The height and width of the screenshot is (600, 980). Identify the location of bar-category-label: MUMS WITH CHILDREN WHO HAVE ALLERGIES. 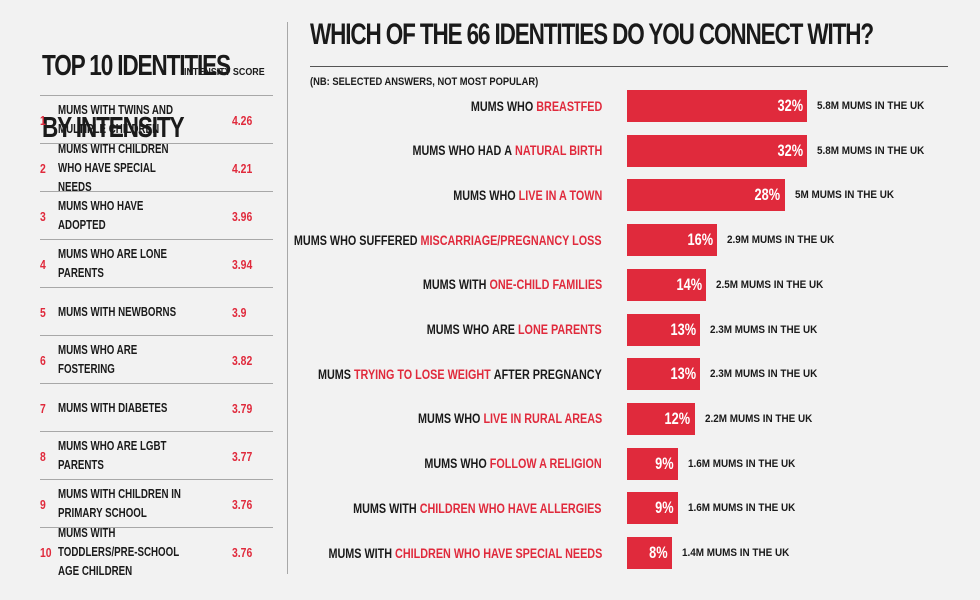
(478, 508).